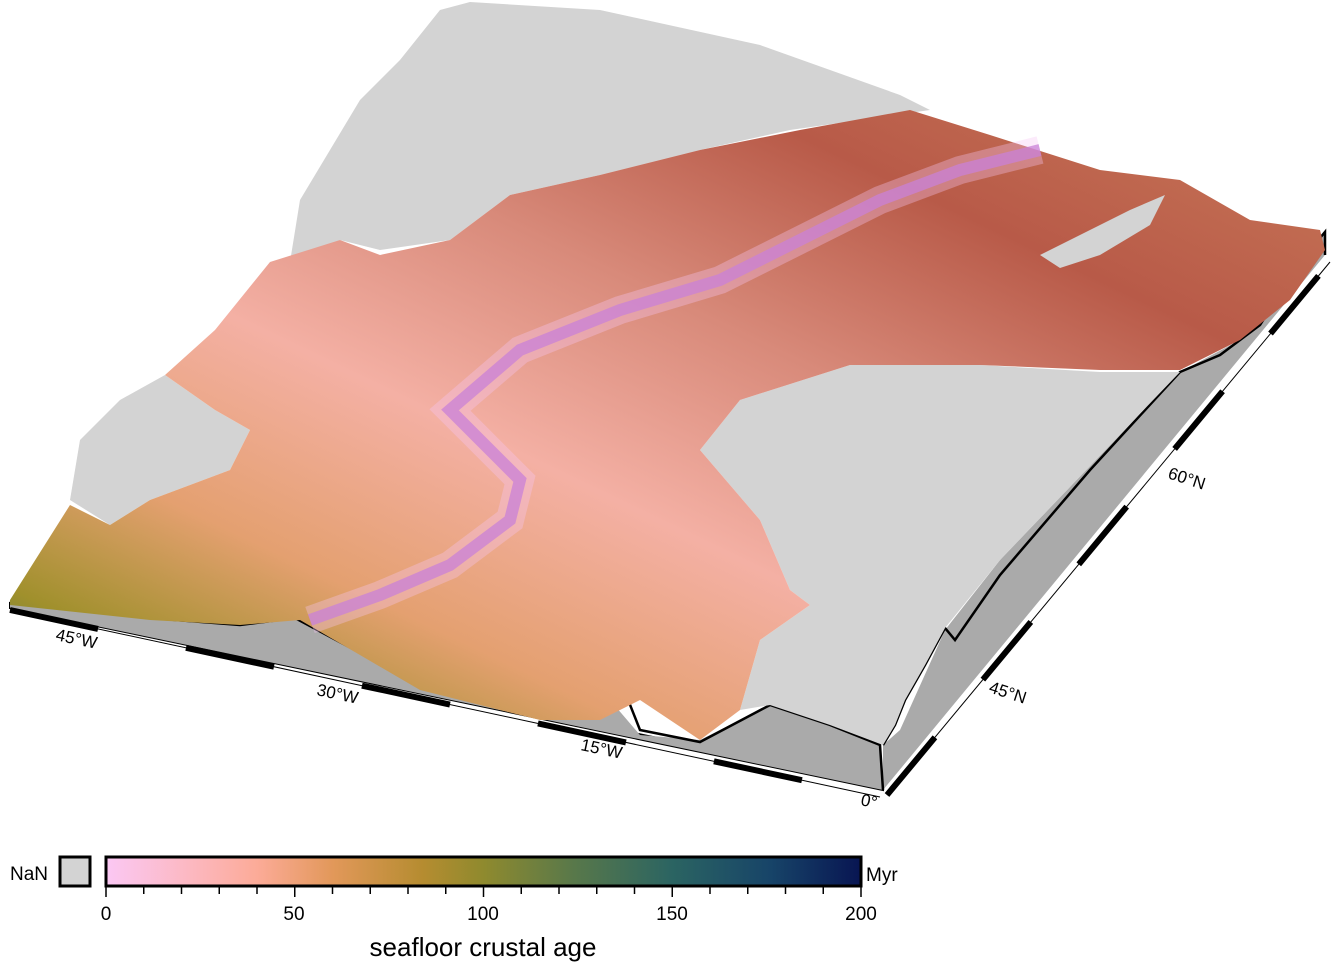 The height and width of the screenshot is (963, 1333). What do you see at coordinates (29, 874) in the screenshot?
I see `nan-label: NaN` at bounding box center [29, 874].